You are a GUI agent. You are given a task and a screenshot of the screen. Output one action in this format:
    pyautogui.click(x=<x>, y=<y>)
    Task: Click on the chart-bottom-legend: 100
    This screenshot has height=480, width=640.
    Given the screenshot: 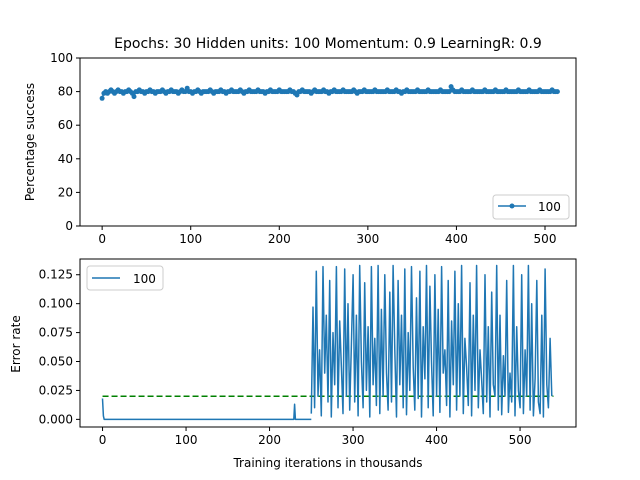 What is the action you would take?
    pyautogui.click(x=125, y=278)
    